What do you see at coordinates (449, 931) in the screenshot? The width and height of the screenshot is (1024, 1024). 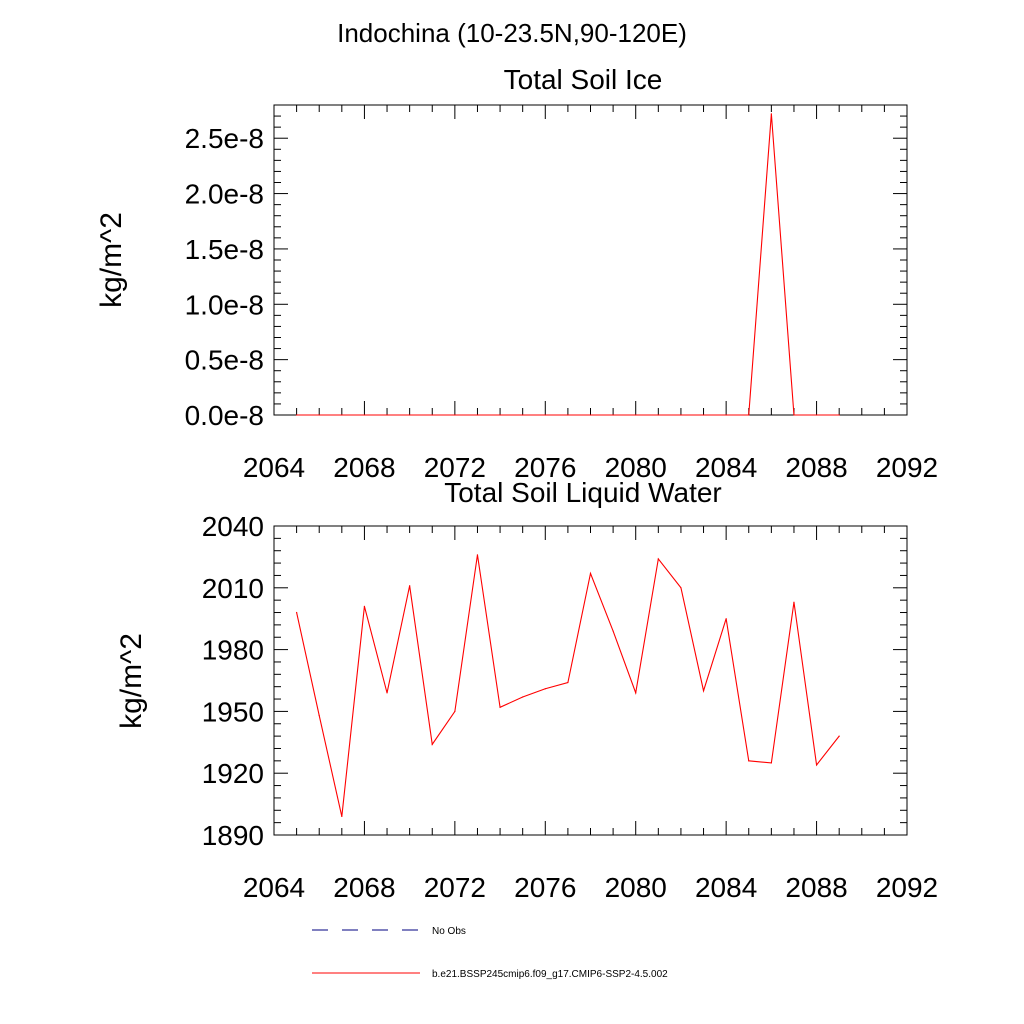 I see `legend-label-no-obs: No Obs` at bounding box center [449, 931].